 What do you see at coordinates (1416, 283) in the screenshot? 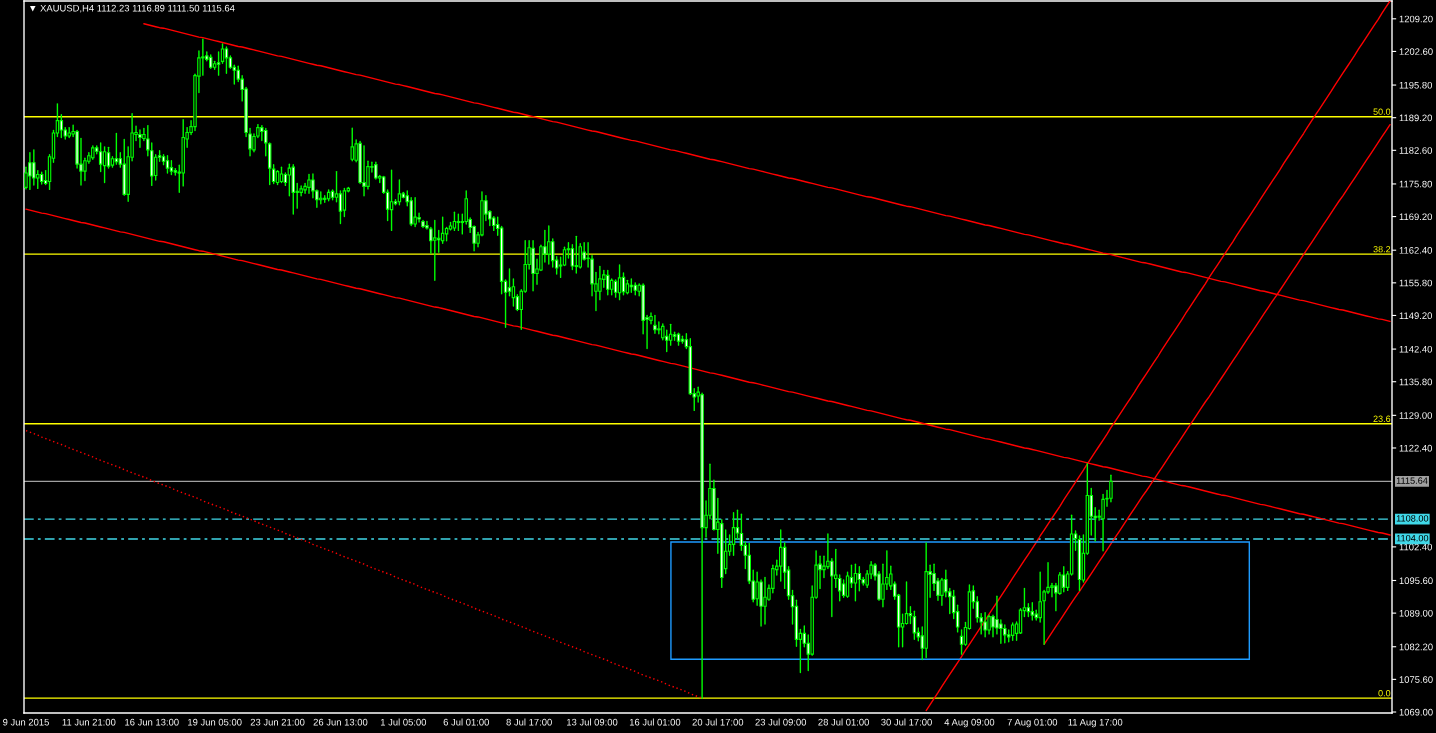
I see `y-tick-label: 1155.80` at bounding box center [1416, 283].